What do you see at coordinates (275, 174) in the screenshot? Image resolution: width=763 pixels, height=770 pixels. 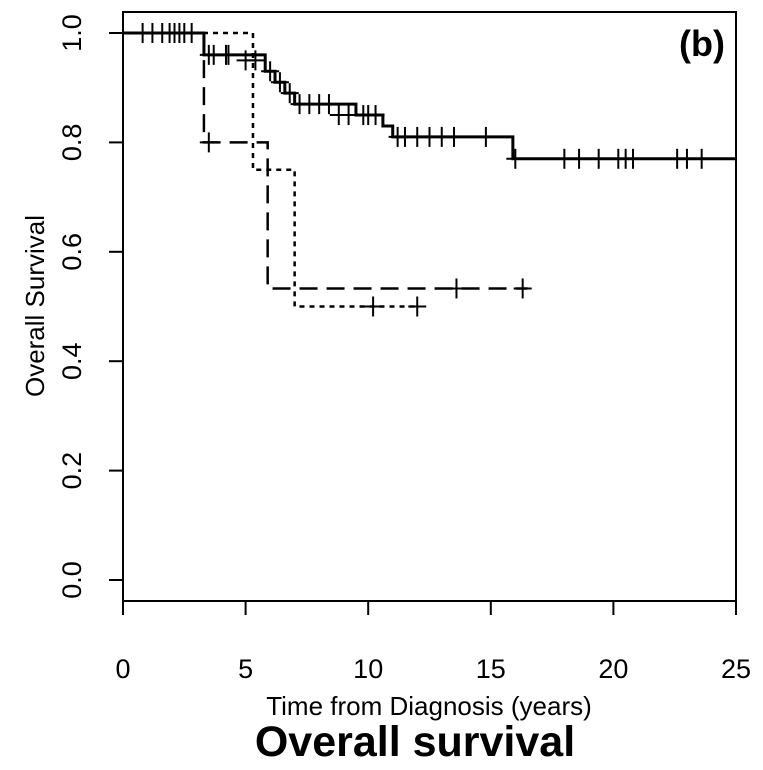 I see `series-dotted` at bounding box center [275, 174].